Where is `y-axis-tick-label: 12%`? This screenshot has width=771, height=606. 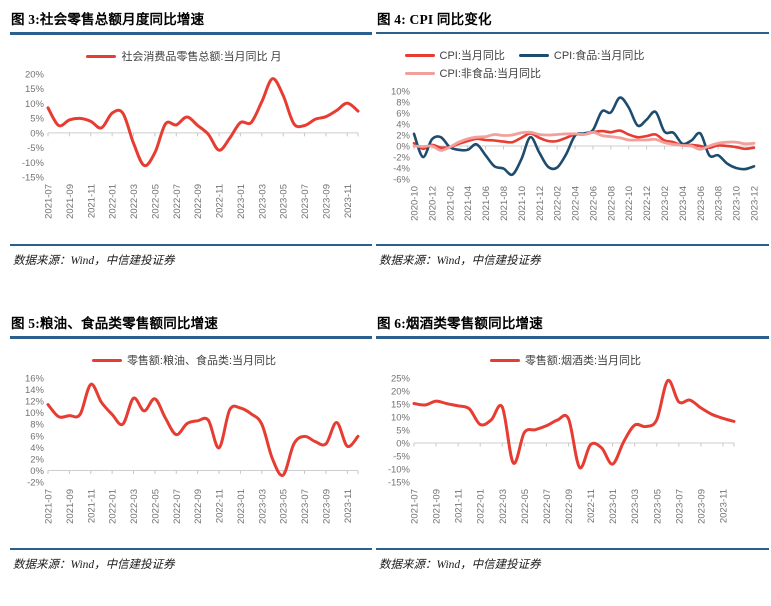 y-axis-tick-label: 12% is located at coordinates (35, 402).